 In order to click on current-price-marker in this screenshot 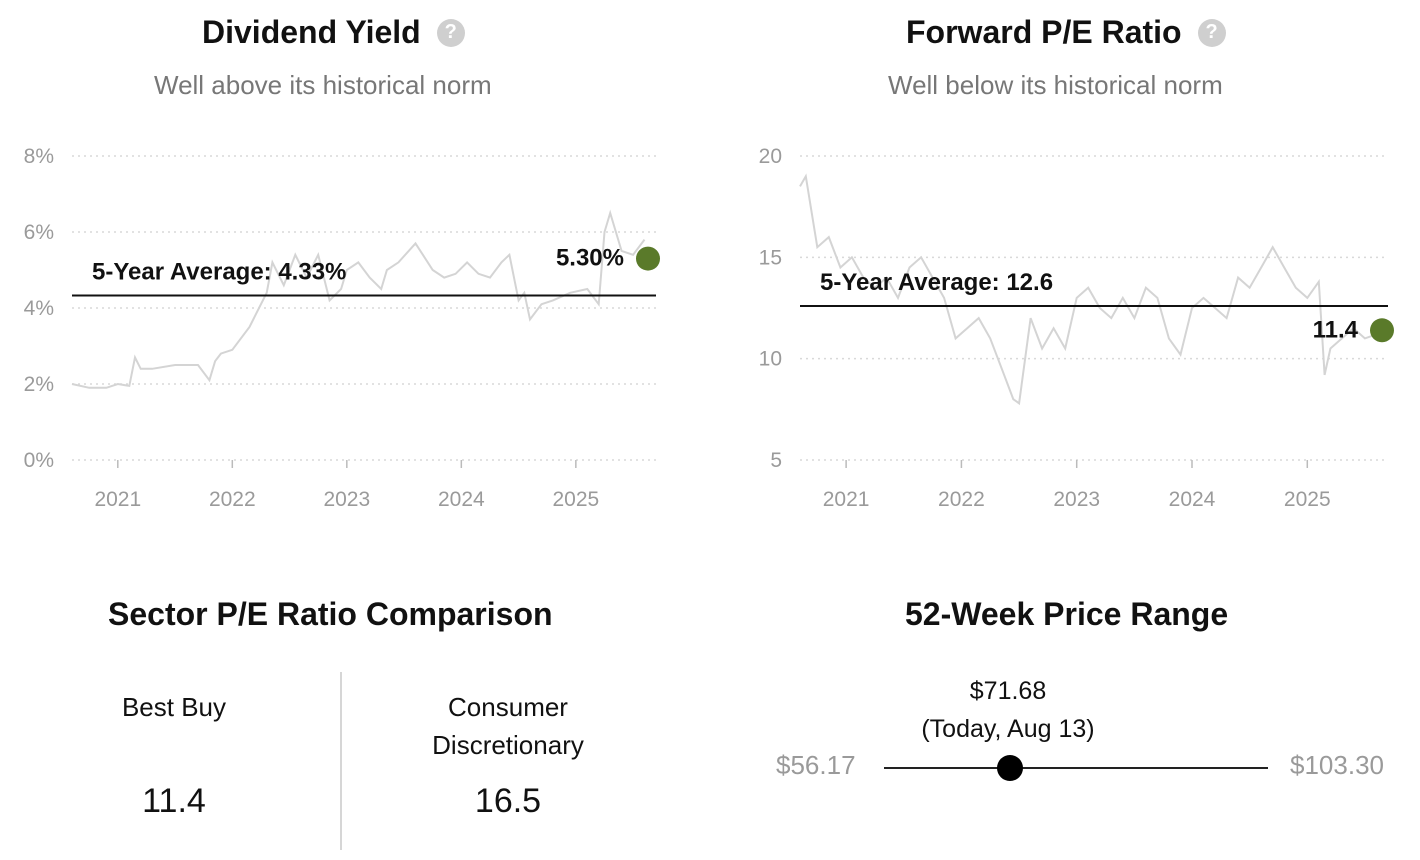, I will do `click(1010, 768)`.